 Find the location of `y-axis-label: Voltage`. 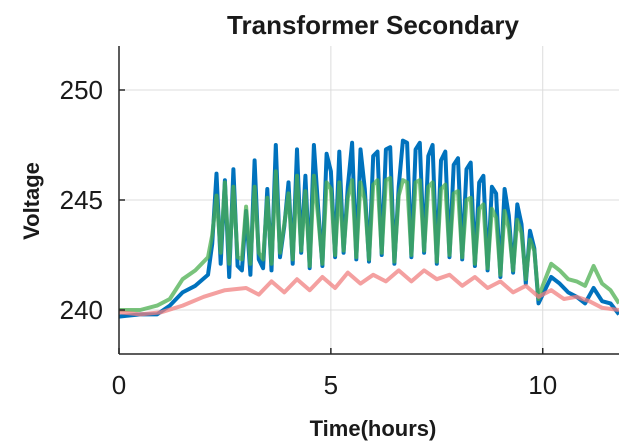

y-axis-label: Voltage is located at coordinates (31, 201).